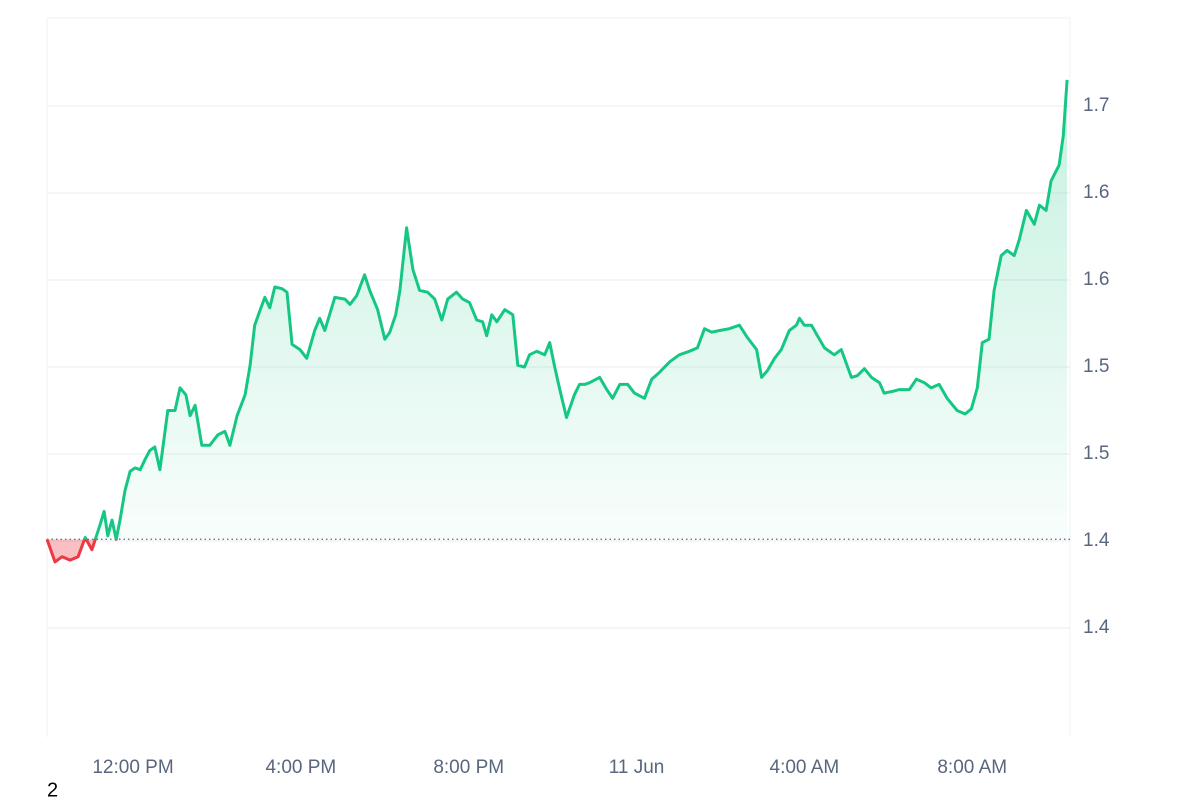  I want to click on x-tick-label: 8:00 PM, so click(468, 767).